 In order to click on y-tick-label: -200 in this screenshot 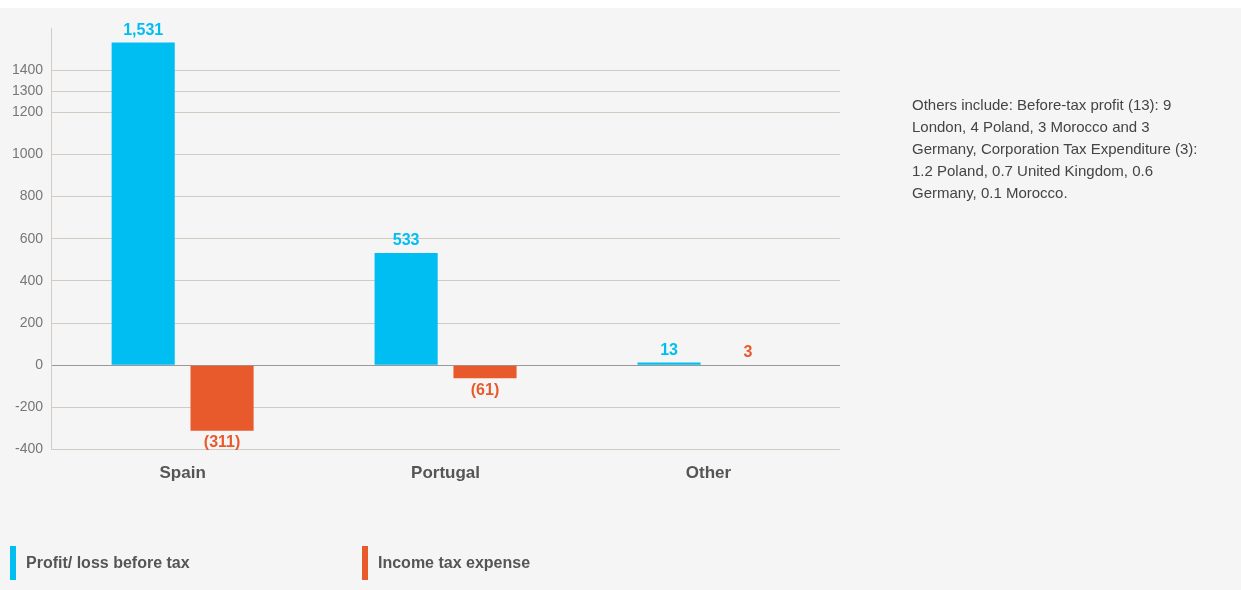, I will do `click(29, 406)`.